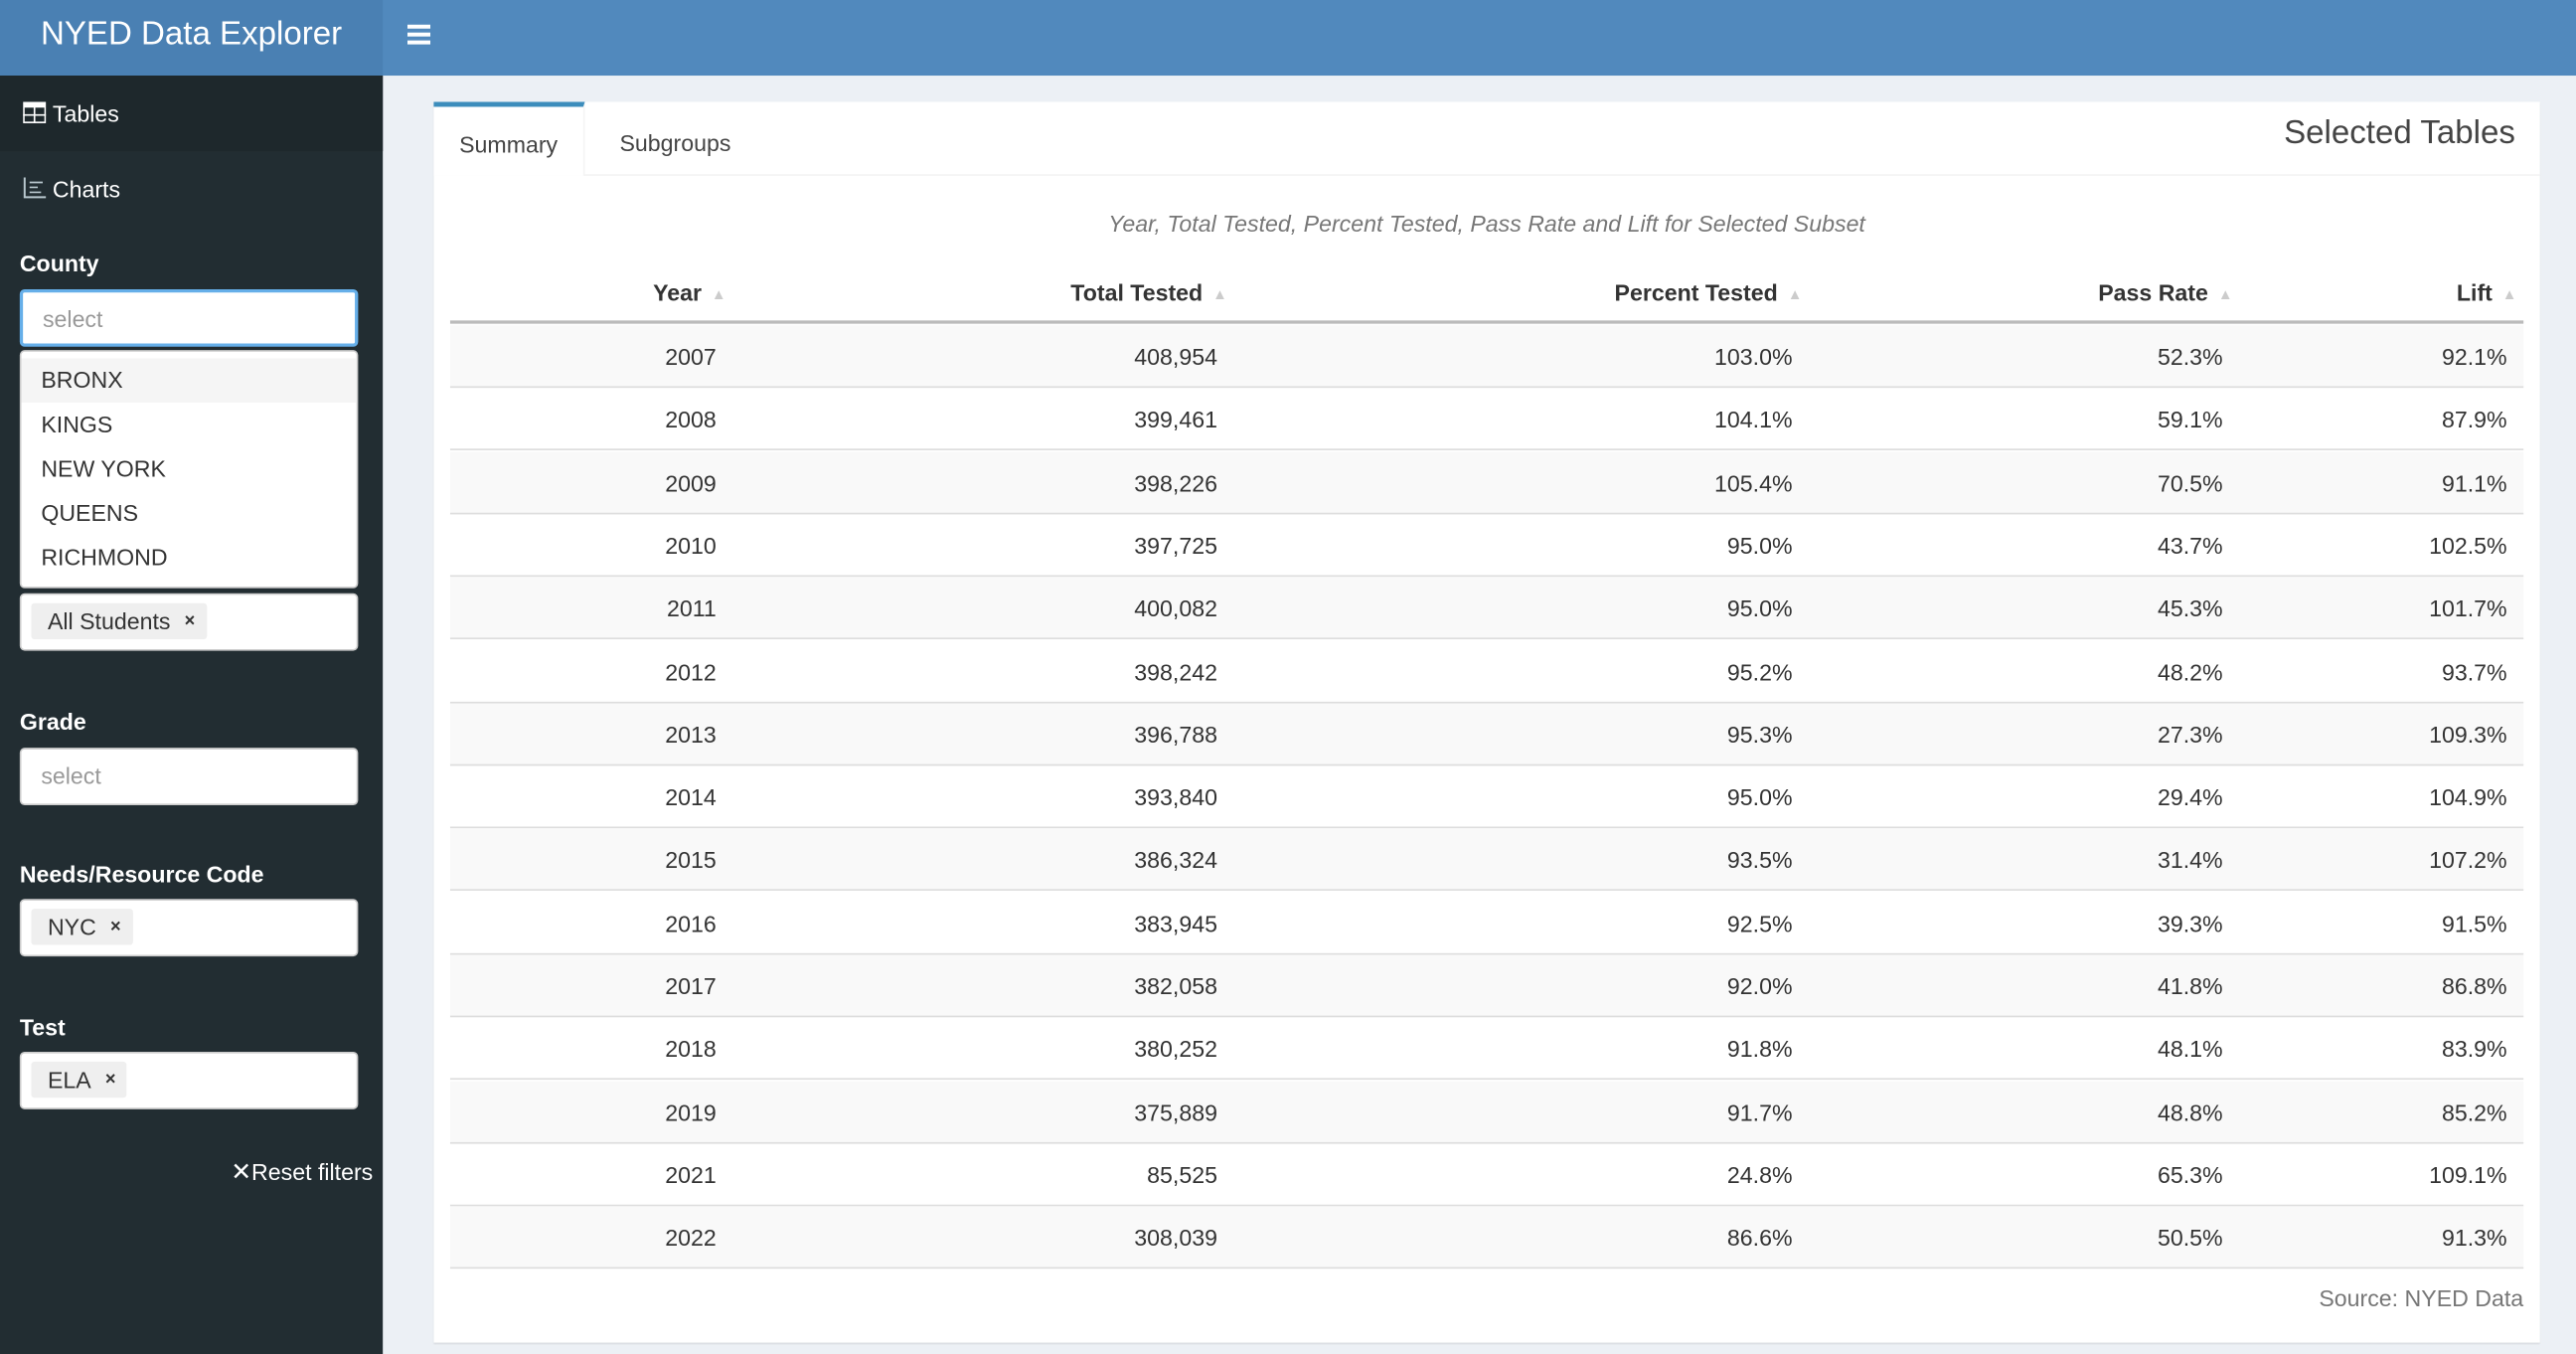 The width and height of the screenshot is (2576, 1354). Describe the element at coordinates (2474, 292) in the screenshot. I see `column-label: Lift` at that location.